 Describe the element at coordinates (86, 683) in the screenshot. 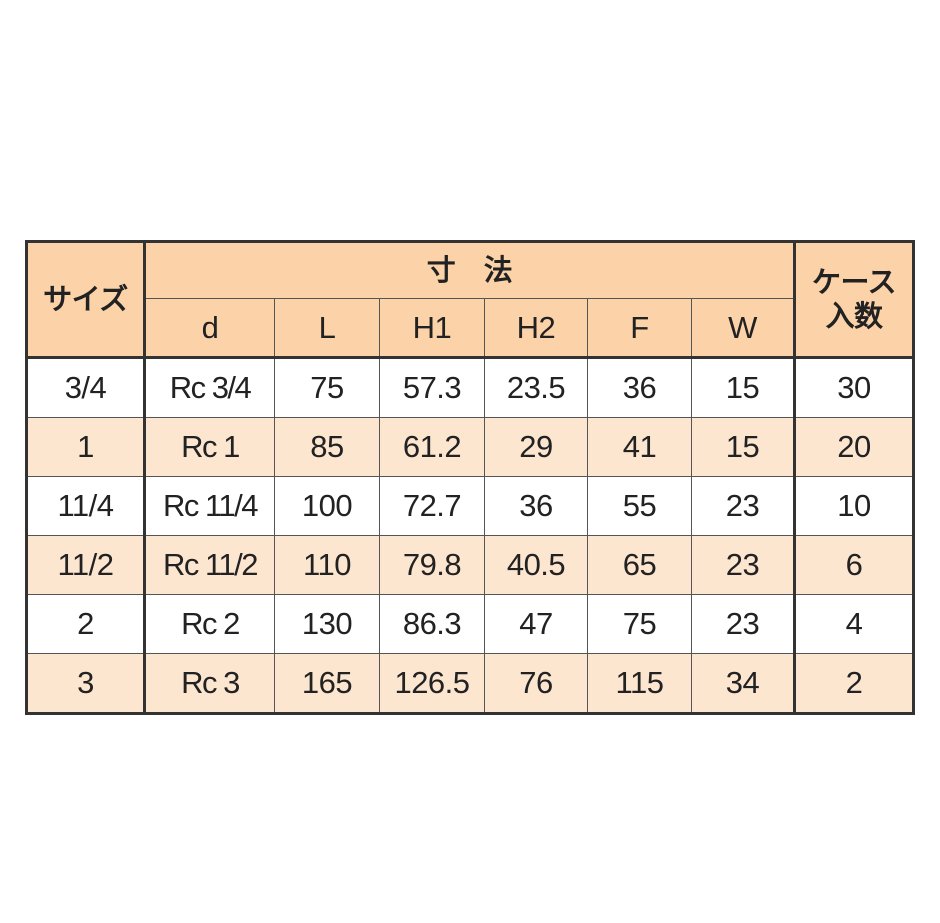

I see `cell-size: 3` at that location.